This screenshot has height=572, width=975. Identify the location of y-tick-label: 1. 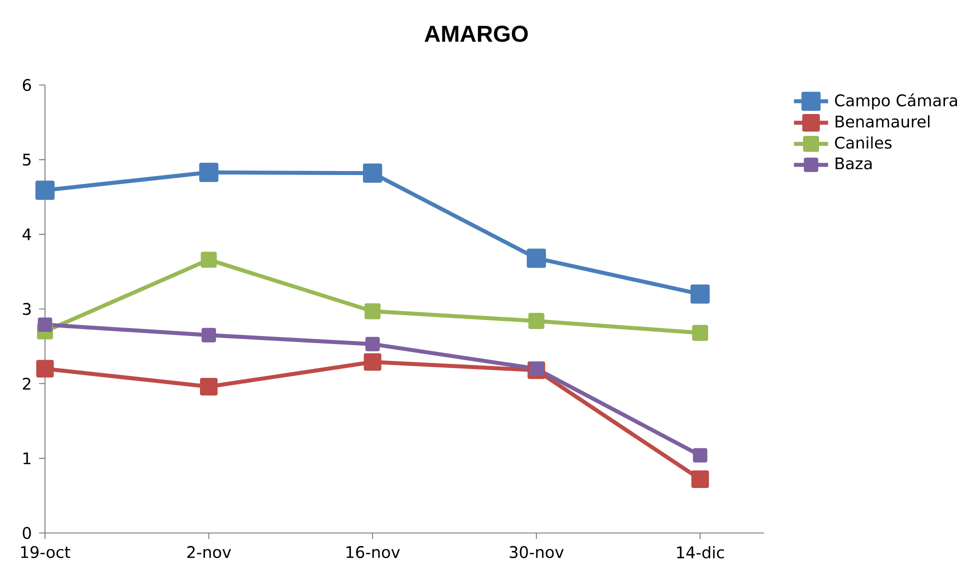
(27, 458).